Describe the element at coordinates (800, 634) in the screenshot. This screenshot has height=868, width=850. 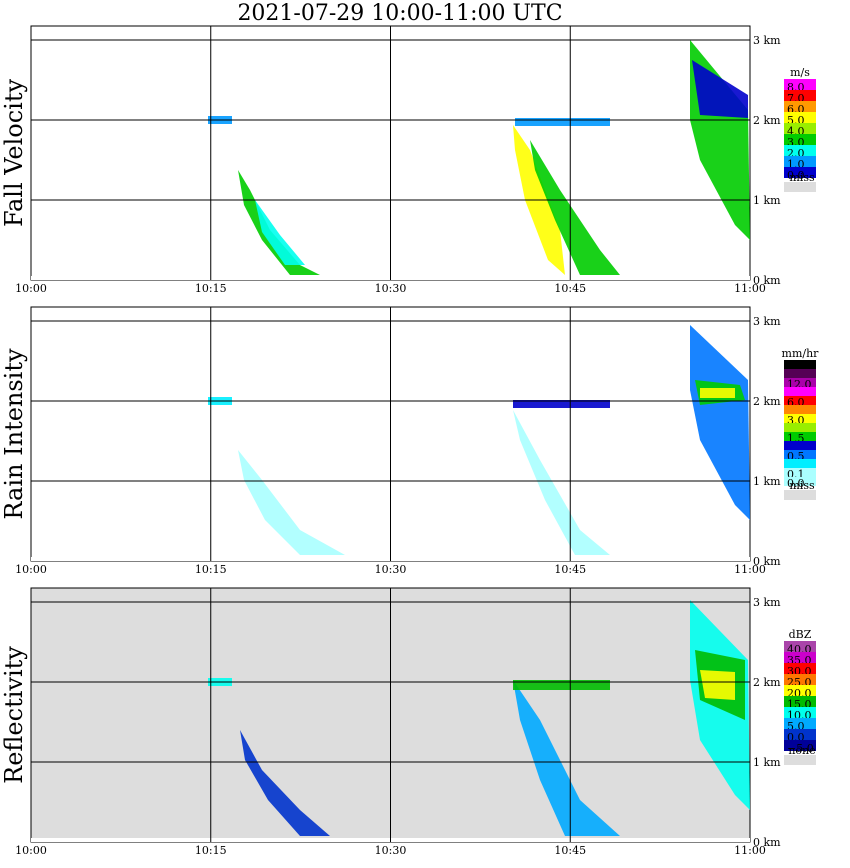
I see `legend-unit: dBZ` at that location.